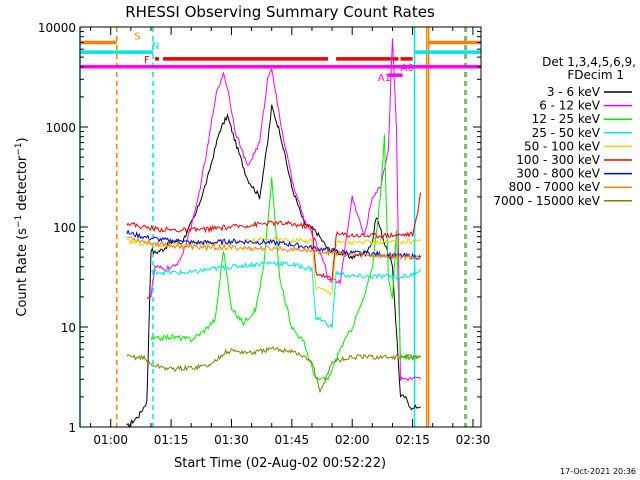  What do you see at coordinates (555, 187) in the screenshot?
I see `legend-label: 800 - 7000 keV` at bounding box center [555, 187].